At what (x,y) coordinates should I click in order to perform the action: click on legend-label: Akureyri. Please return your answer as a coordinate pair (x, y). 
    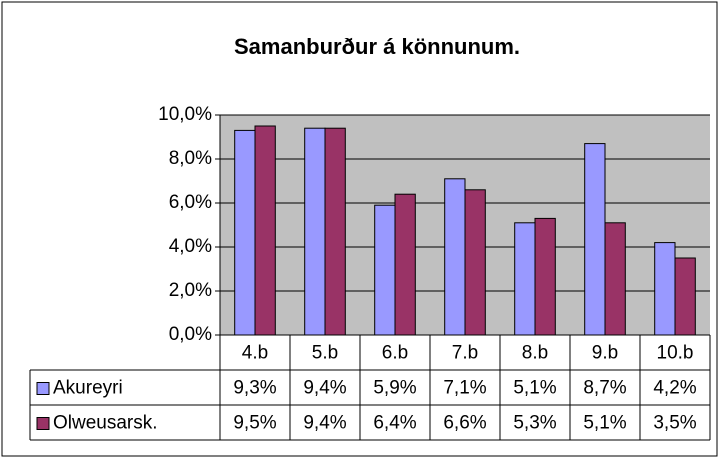
    Looking at the image, I should click on (88, 388).